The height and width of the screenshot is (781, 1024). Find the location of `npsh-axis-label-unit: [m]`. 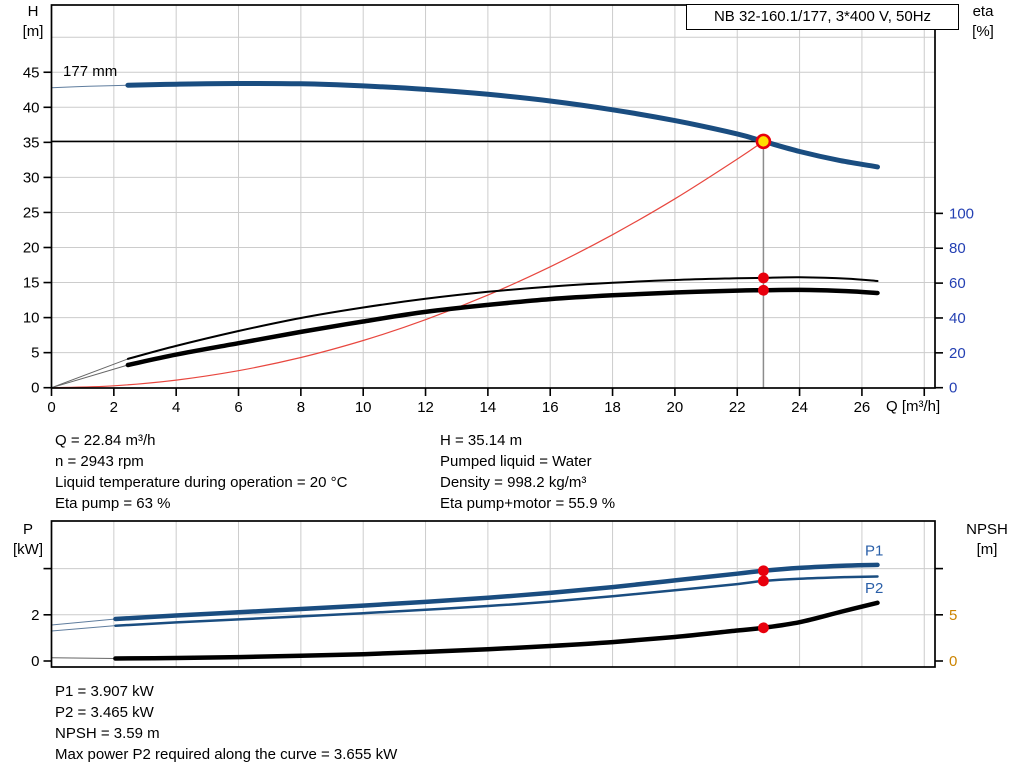

npsh-axis-label-unit: [m] is located at coordinates (987, 549).